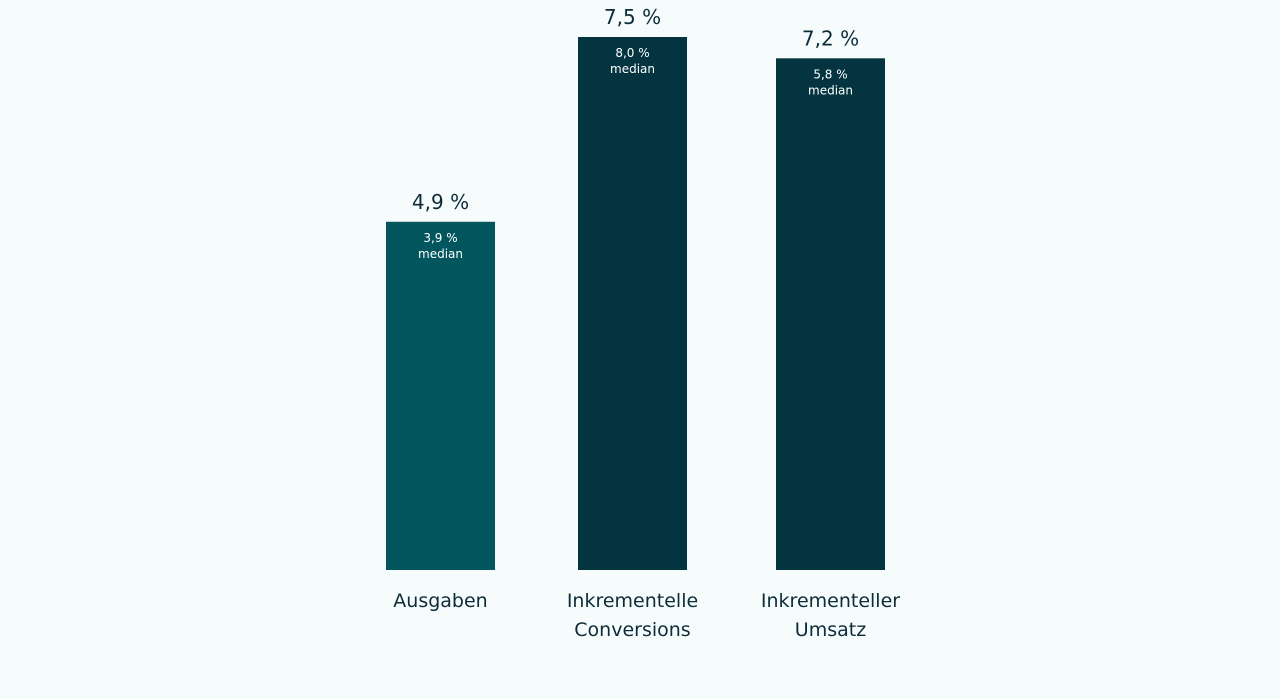 Image resolution: width=1280 pixels, height=699 pixels. Describe the element at coordinates (632, 69) in the screenshot. I see `median-word-2: median` at that location.